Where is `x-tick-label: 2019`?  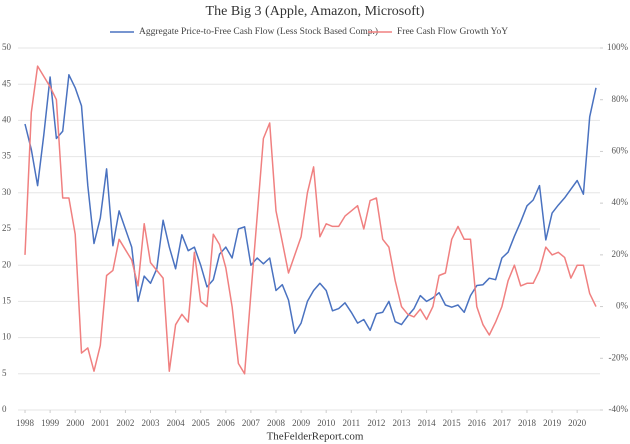 x-tick-label: 2019 is located at coordinates (552, 423).